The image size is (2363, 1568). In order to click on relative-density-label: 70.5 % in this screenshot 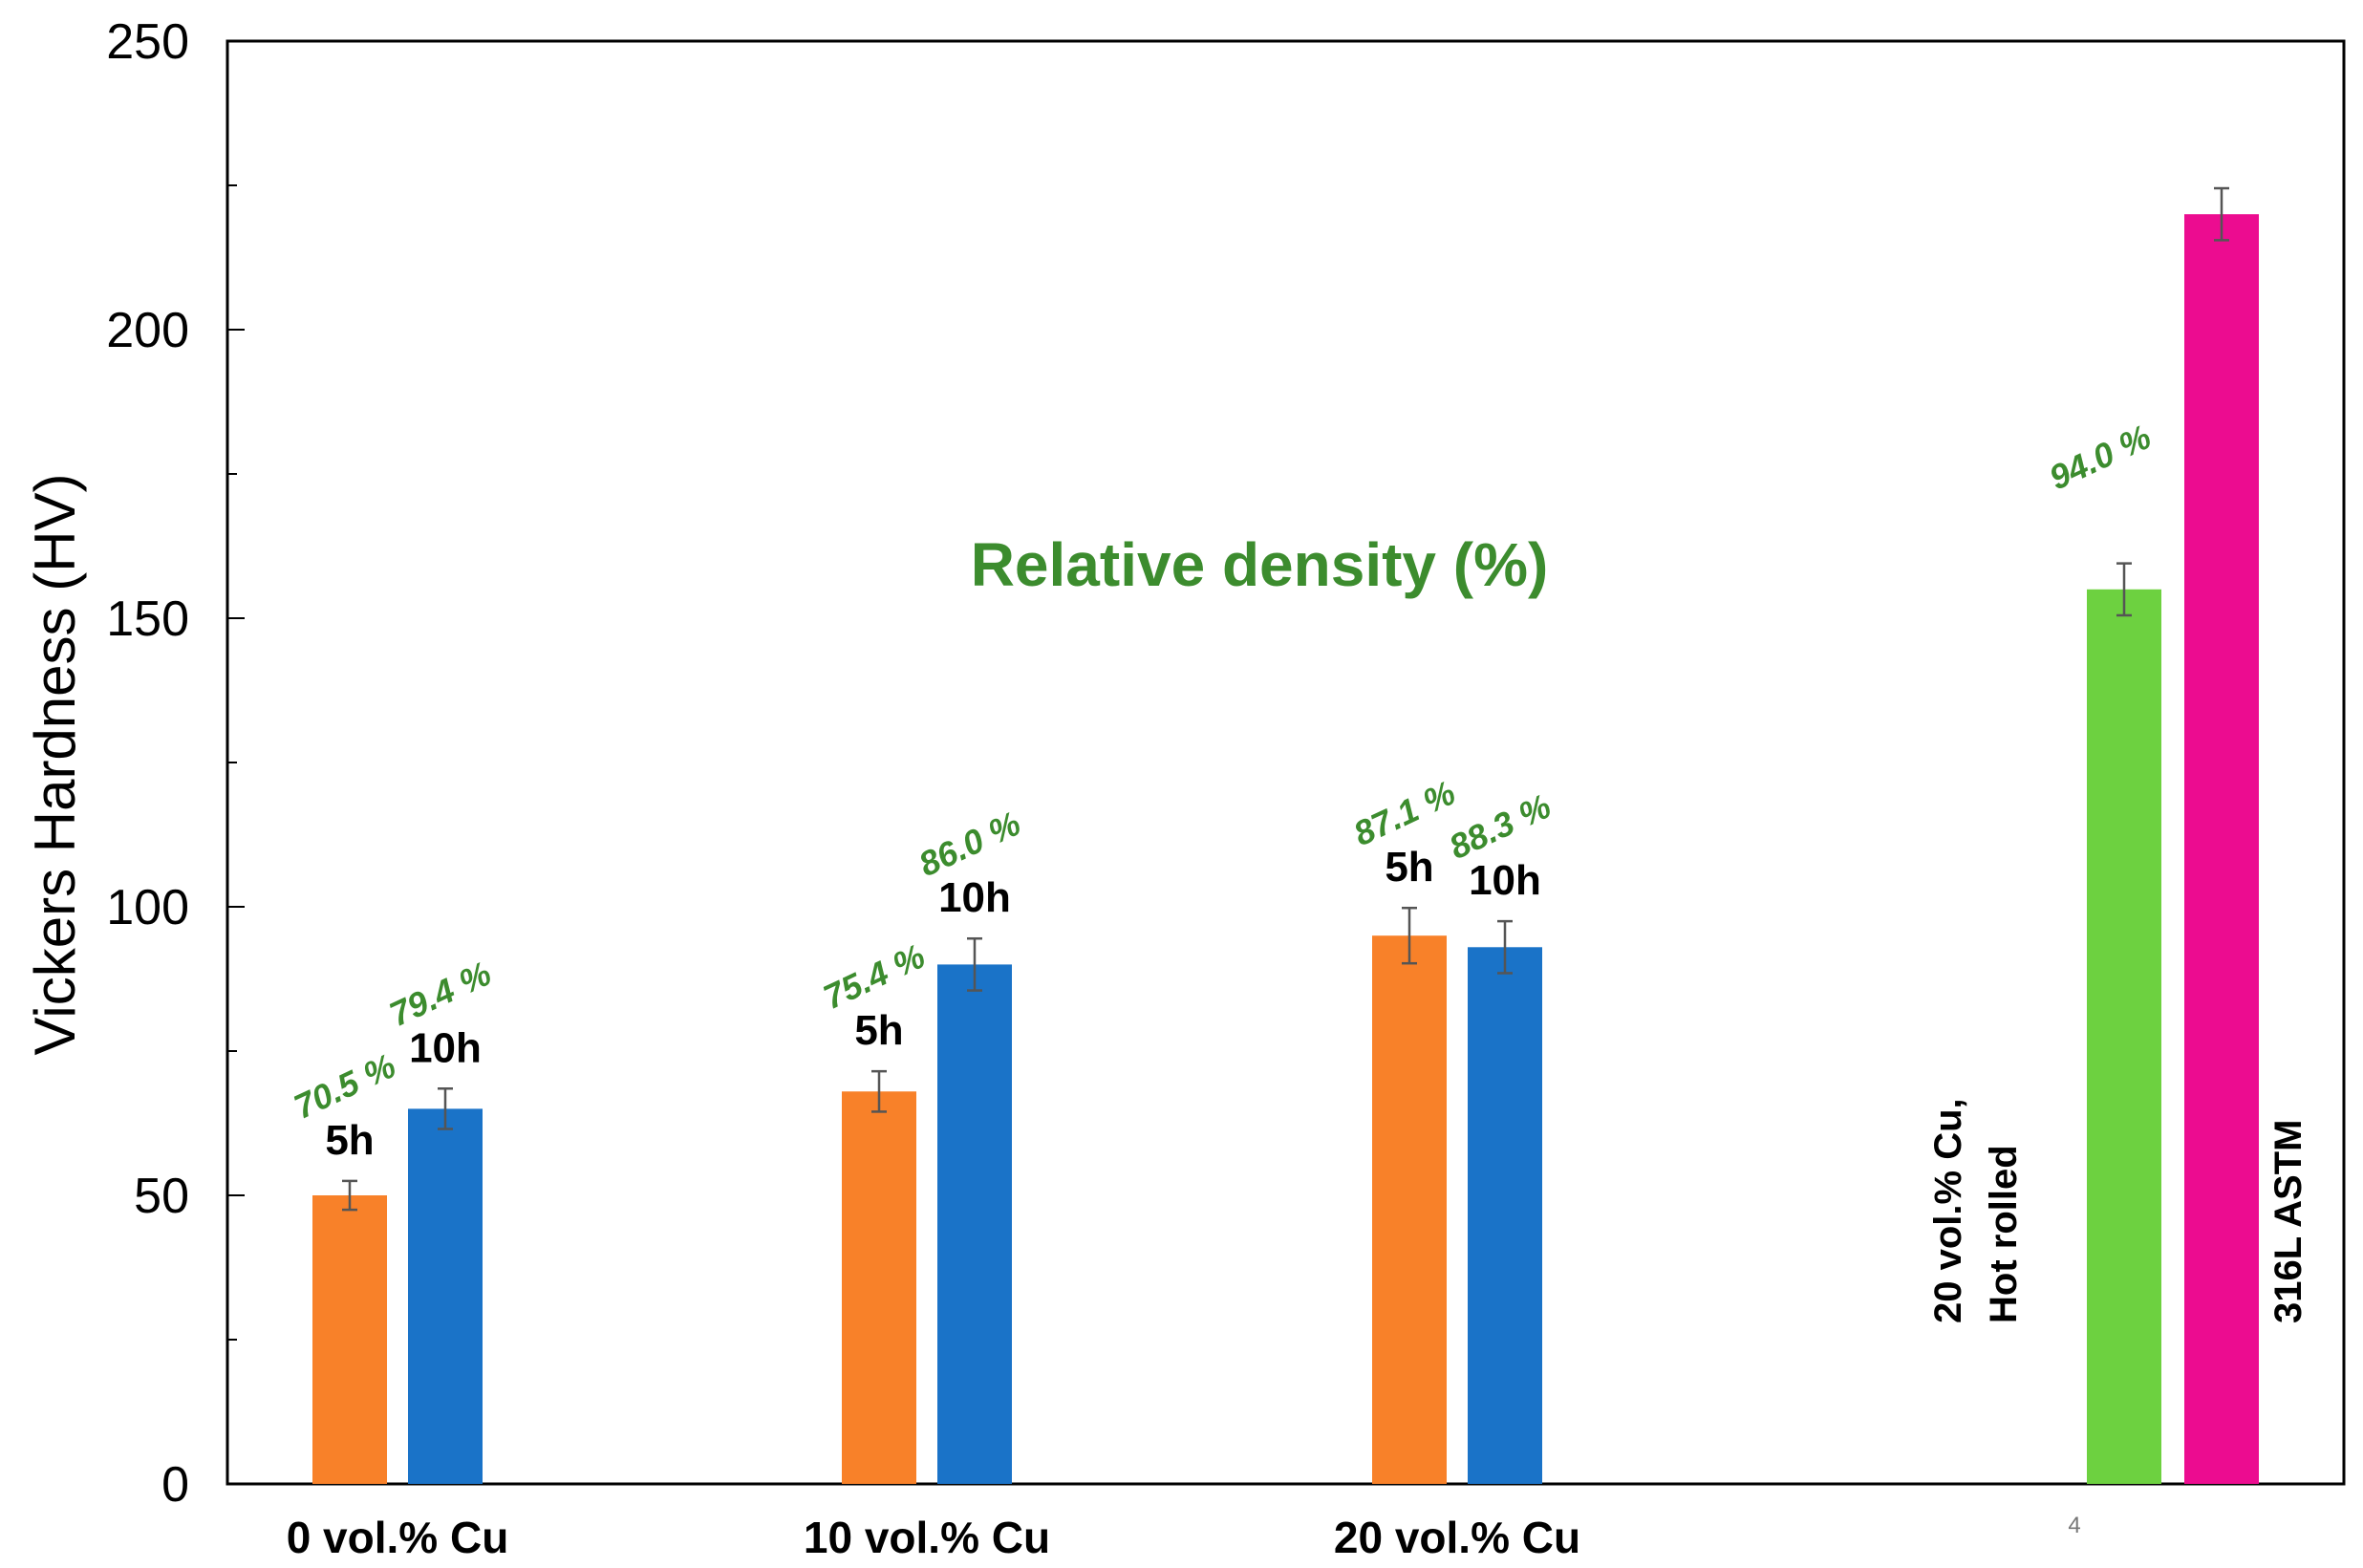, I will do `click(344, 1086)`.